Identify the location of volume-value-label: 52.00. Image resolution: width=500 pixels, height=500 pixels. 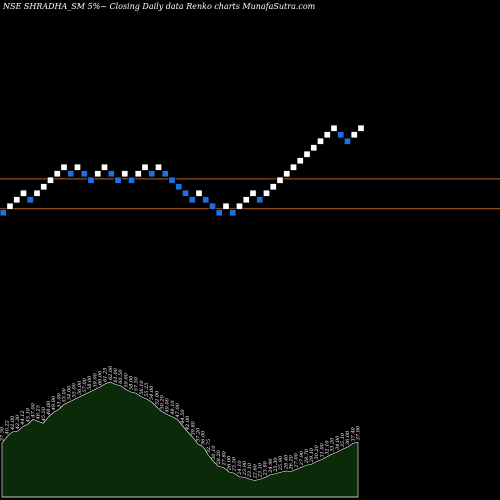
(157, 397).